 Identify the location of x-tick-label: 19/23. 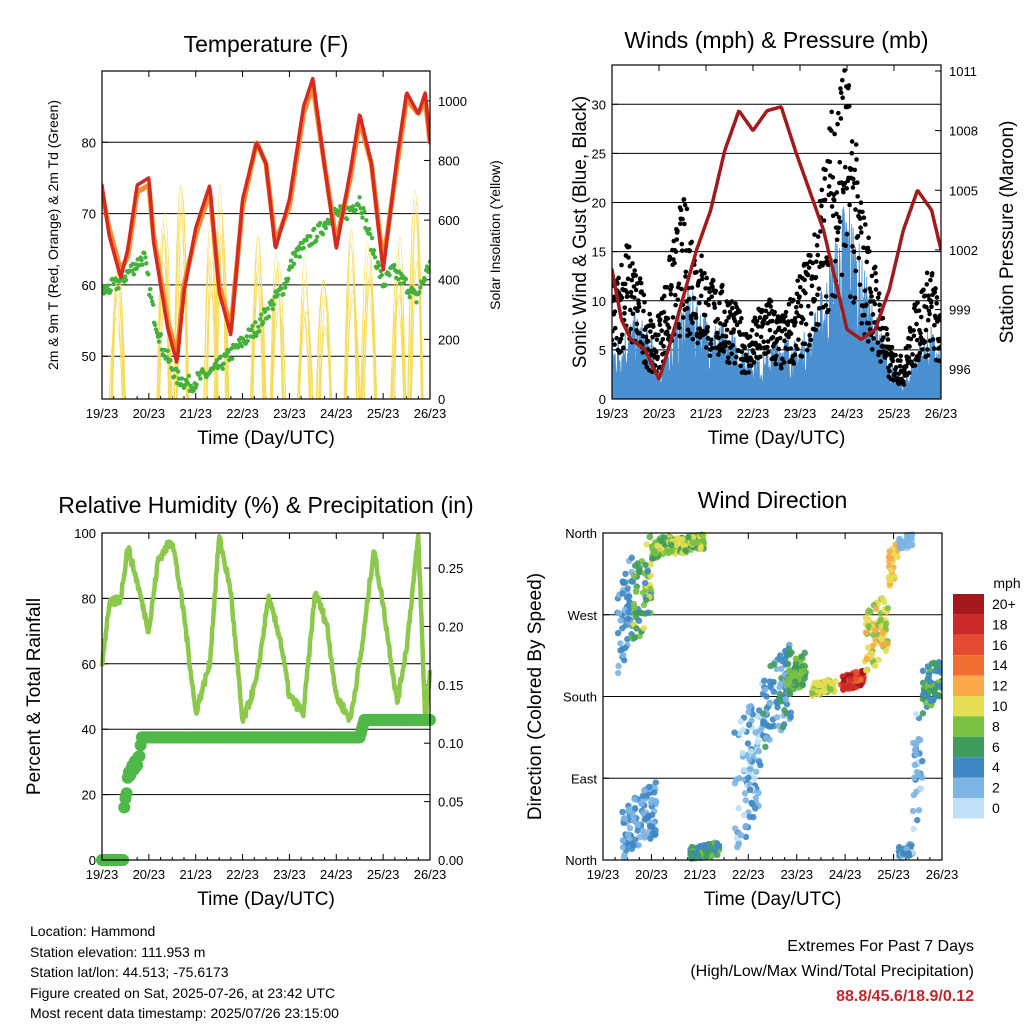
(102, 413).